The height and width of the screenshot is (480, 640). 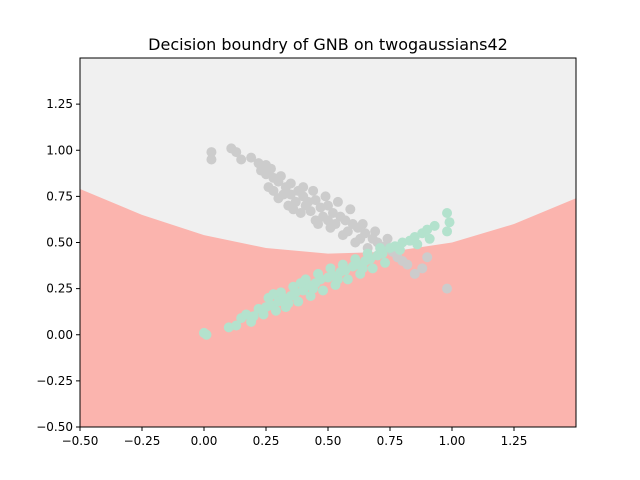 I want to click on y-tick-label: 1.25, so click(x=59, y=104).